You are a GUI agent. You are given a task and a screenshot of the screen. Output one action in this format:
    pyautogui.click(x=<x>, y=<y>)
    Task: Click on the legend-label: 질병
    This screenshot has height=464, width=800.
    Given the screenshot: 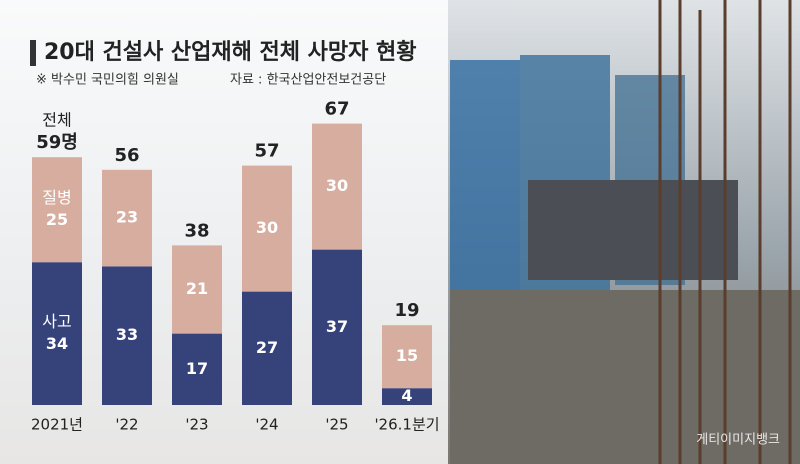 What is the action you would take?
    pyautogui.click(x=56, y=197)
    